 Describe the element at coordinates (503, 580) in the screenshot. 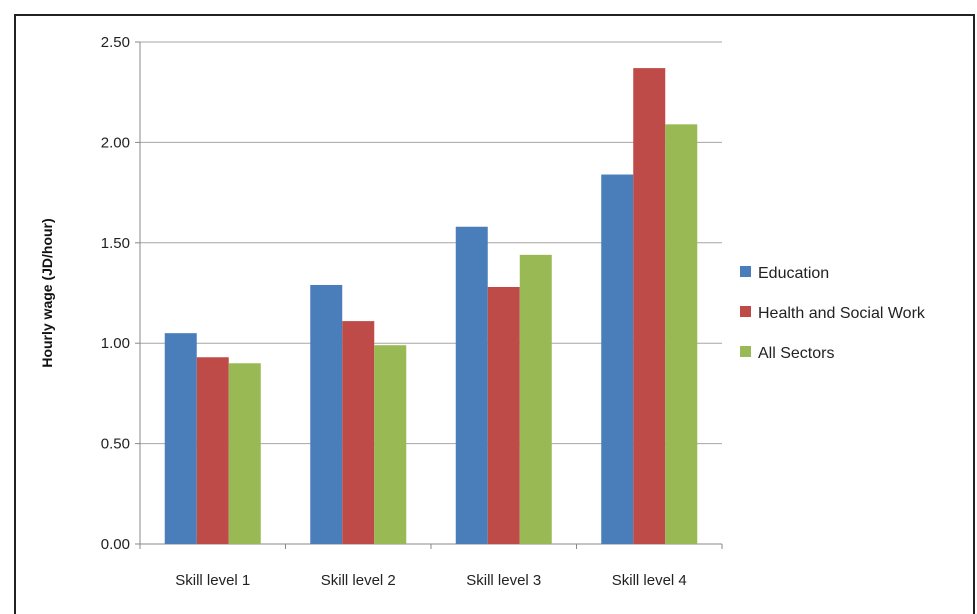

I see `x-tick-label: Skill level 3` at that location.